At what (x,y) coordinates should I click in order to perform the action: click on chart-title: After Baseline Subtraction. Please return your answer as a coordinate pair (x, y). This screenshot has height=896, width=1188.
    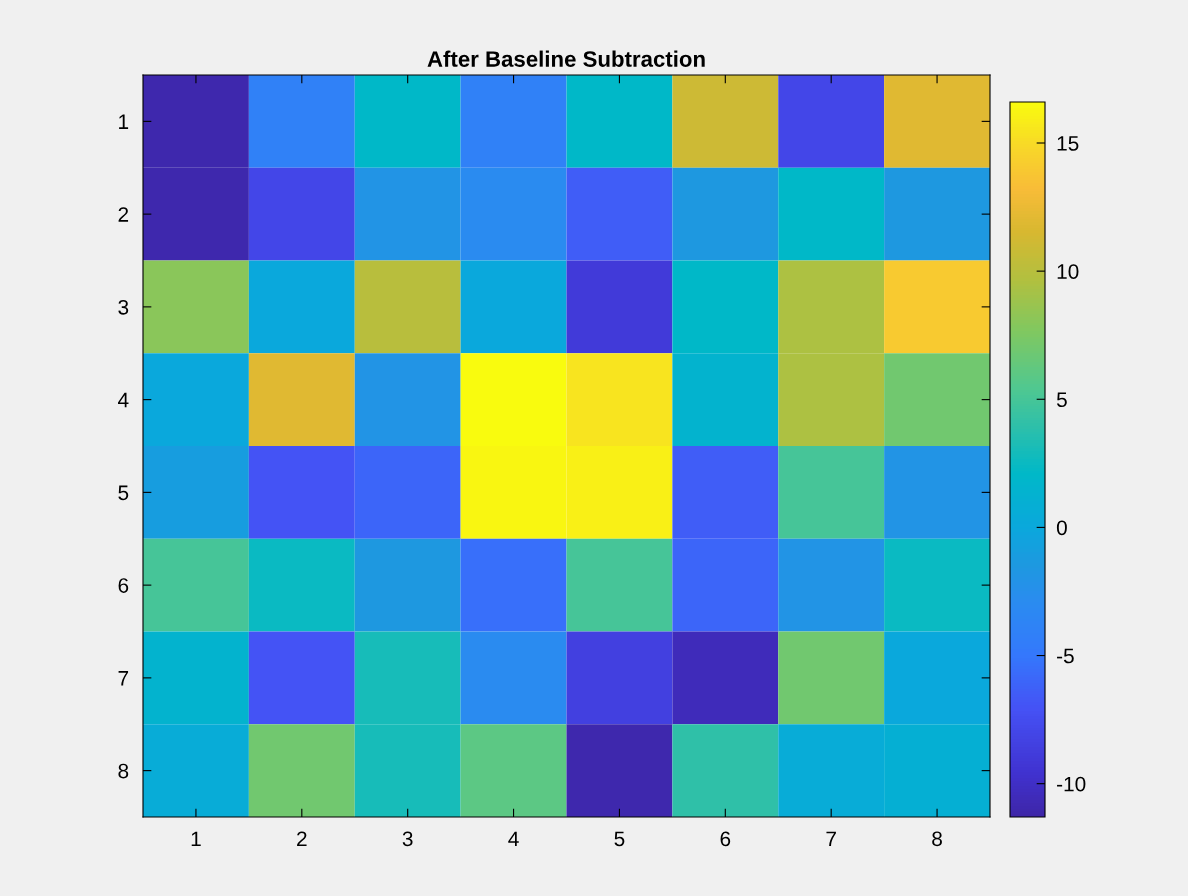
    Looking at the image, I should click on (566, 58).